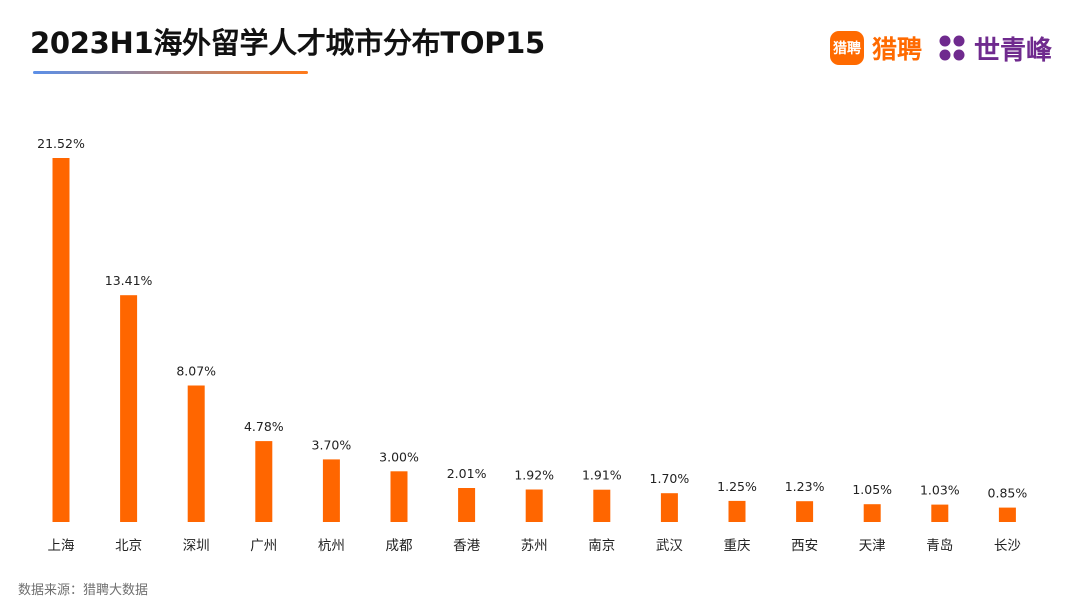 Image resolution: width=1080 pixels, height=608 pixels. I want to click on category-label-4: 杭州, so click(331, 546).